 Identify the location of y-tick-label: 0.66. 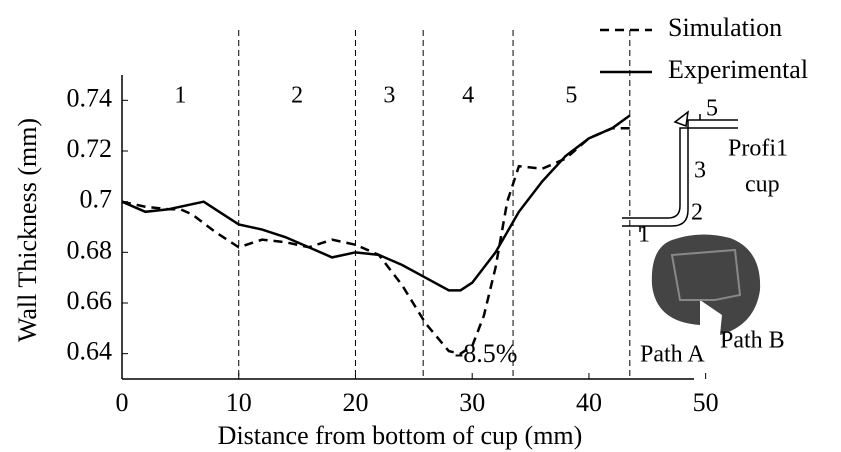
(90, 300).